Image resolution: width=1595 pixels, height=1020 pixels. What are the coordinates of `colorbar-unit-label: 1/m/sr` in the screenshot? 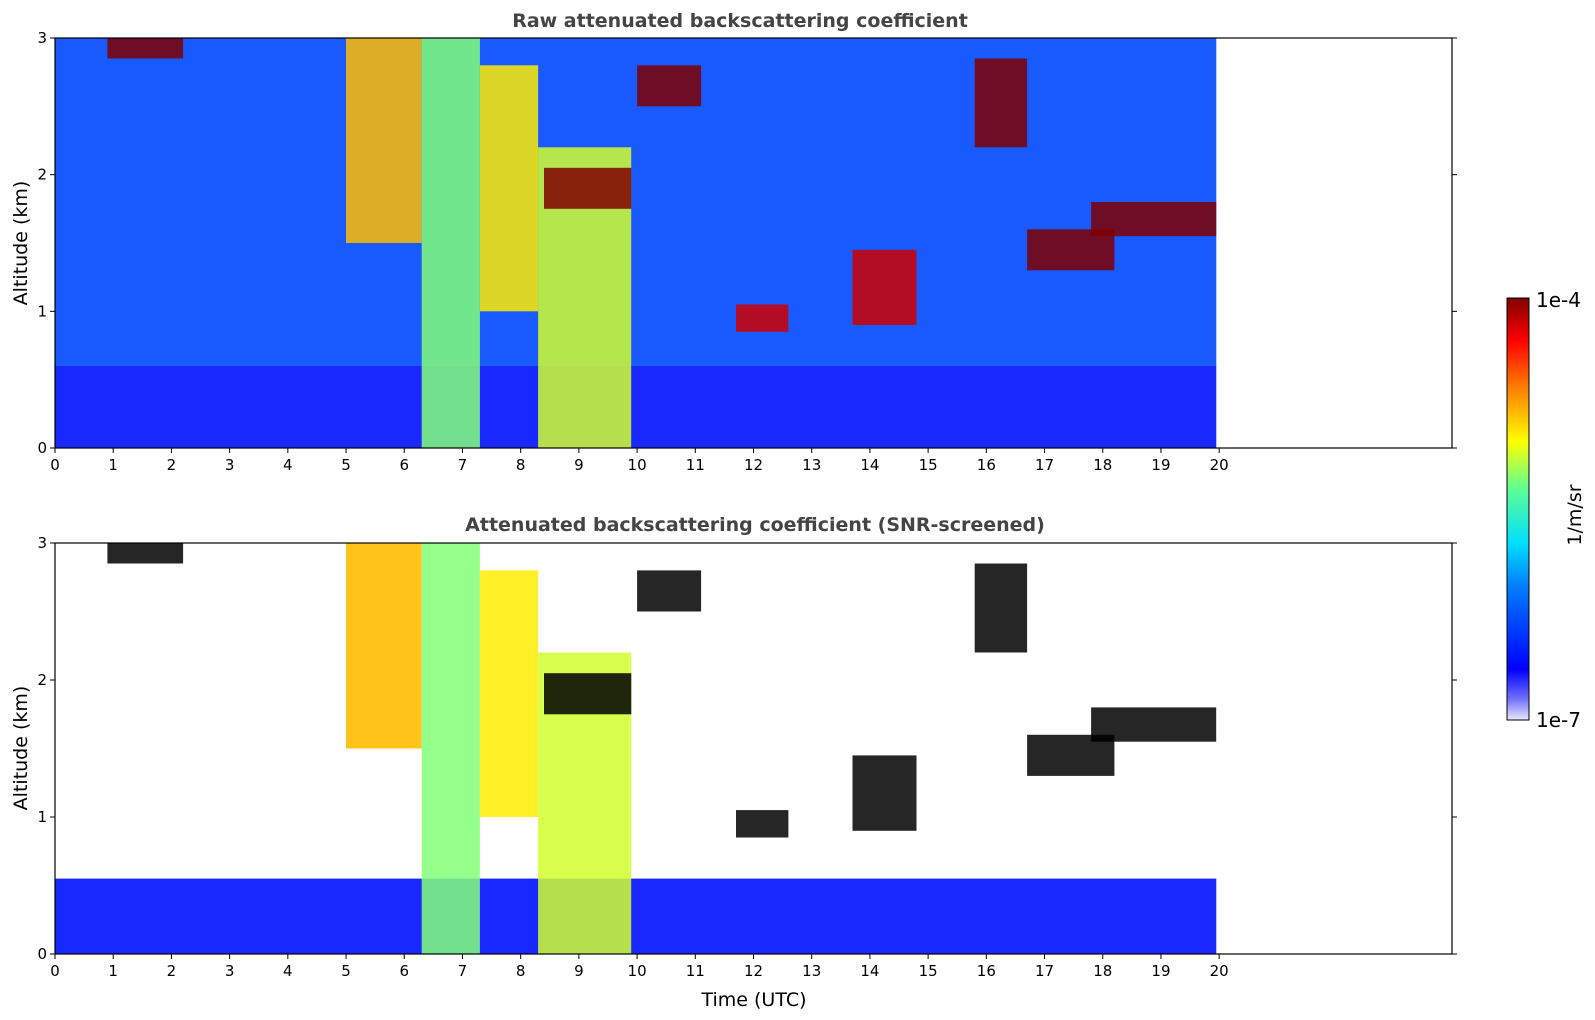 It's located at (1575, 514).